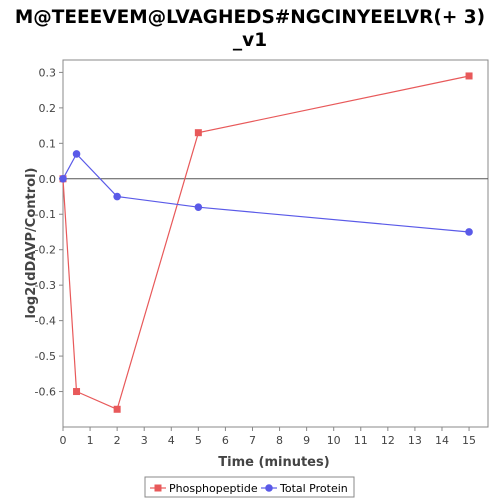 This screenshot has width=500, height=500. What do you see at coordinates (273, 462) in the screenshot?
I see `x-axis-title: Time (minutes)` at bounding box center [273, 462].